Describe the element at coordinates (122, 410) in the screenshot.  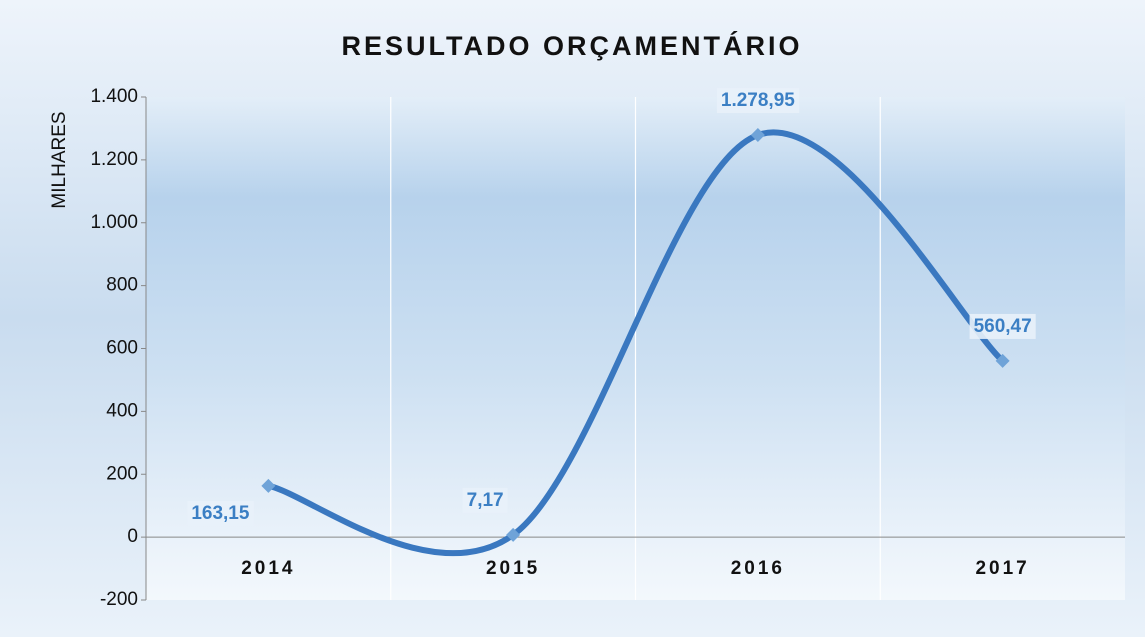
I see `y-tick-label: 400` at that location.